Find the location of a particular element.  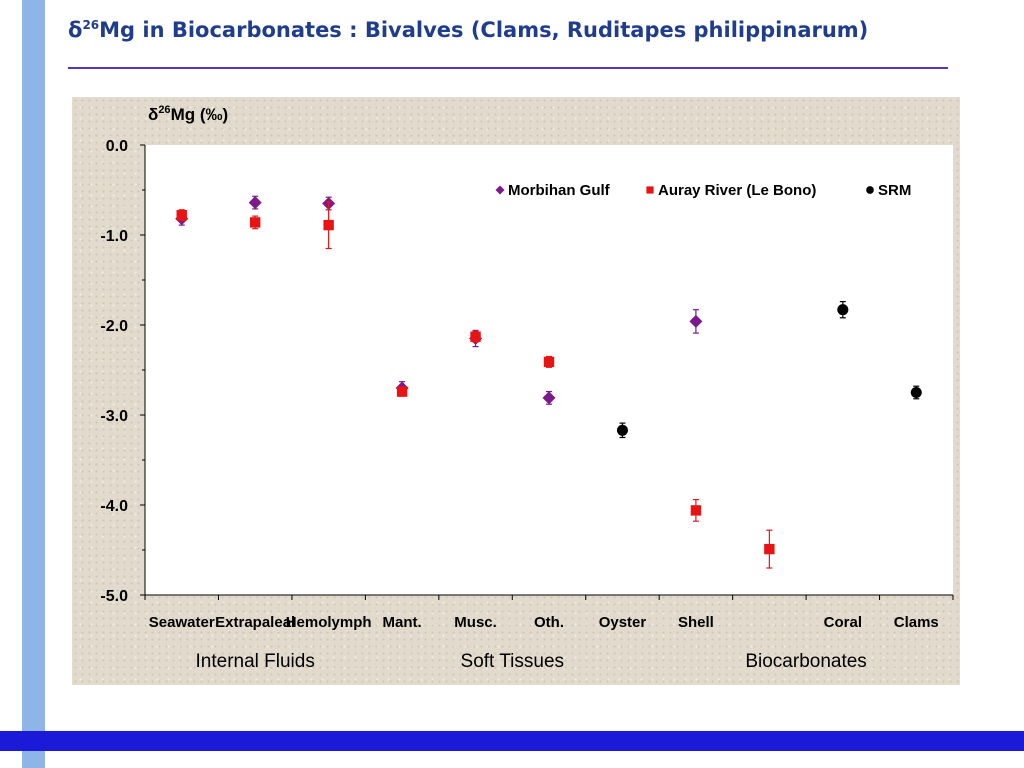

x-tick-label: Seawater is located at coordinates (182, 622).